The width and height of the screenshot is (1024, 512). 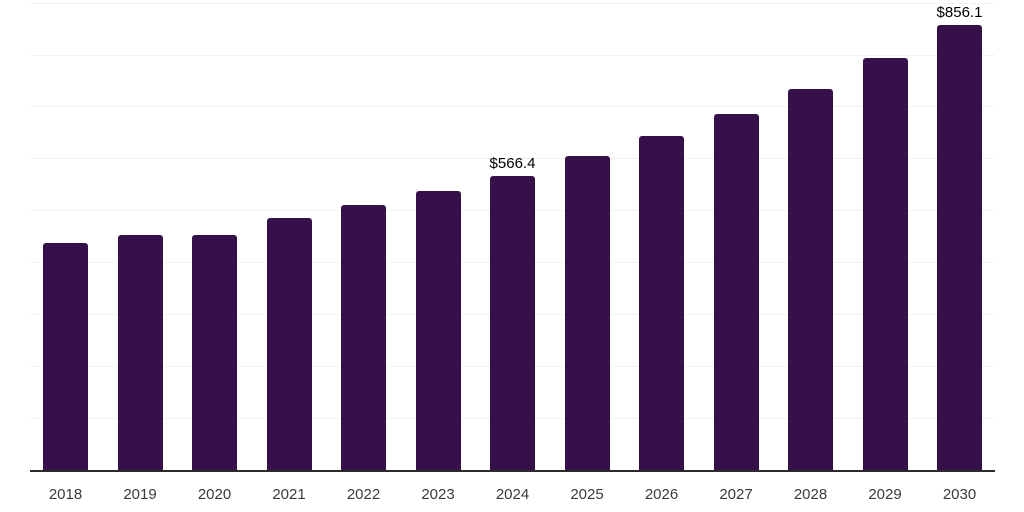 What do you see at coordinates (65, 494) in the screenshot?
I see `x-tick-label: 2018` at bounding box center [65, 494].